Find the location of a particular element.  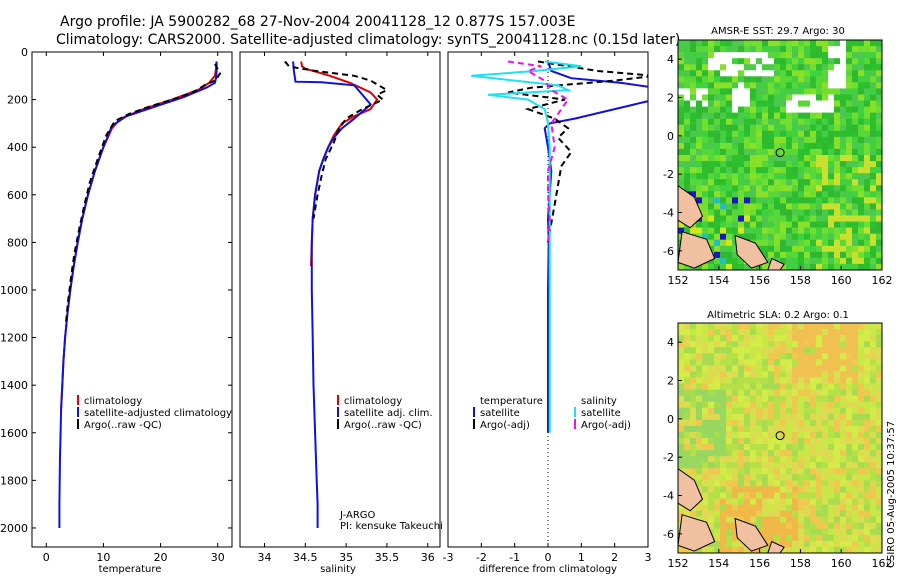

x-tick-label: 30 is located at coordinates (218, 557).